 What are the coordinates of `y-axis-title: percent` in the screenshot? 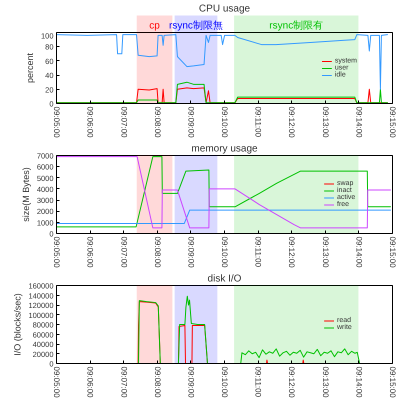 It's located at (29, 68).